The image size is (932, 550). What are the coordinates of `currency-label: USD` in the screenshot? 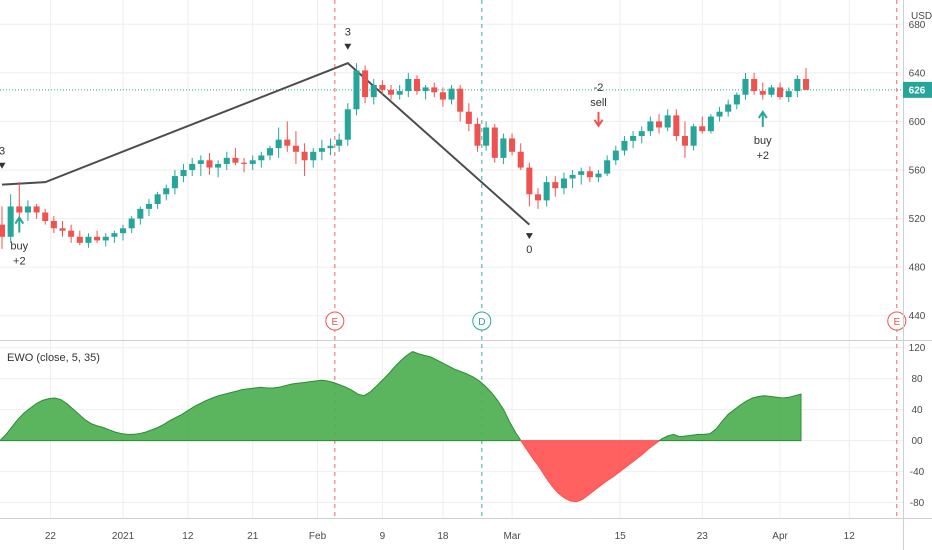 It's located at (921, 16).